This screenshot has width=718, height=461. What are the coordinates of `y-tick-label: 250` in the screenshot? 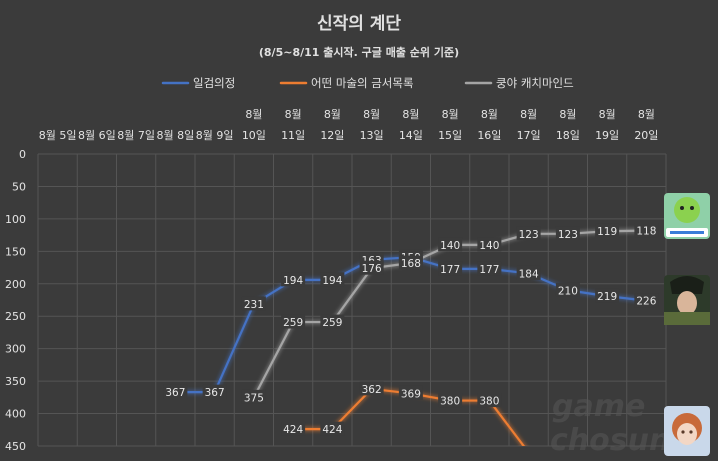 It's located at (15, 316).